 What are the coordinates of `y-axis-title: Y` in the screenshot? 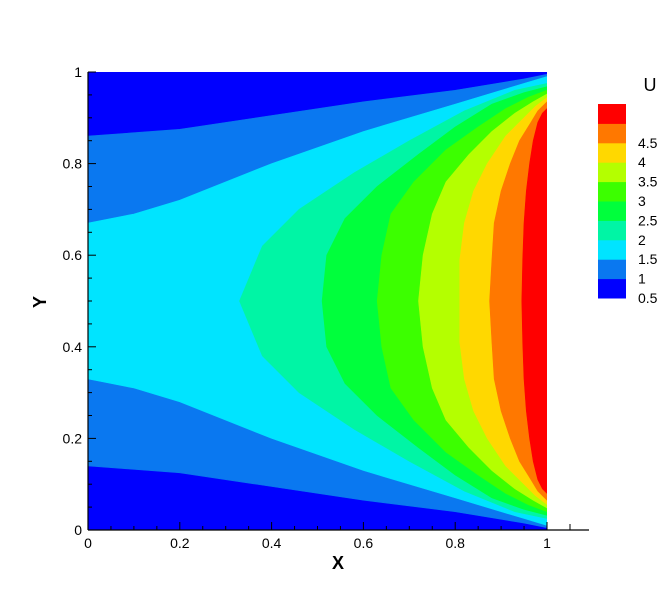 It's located at (40, 302).